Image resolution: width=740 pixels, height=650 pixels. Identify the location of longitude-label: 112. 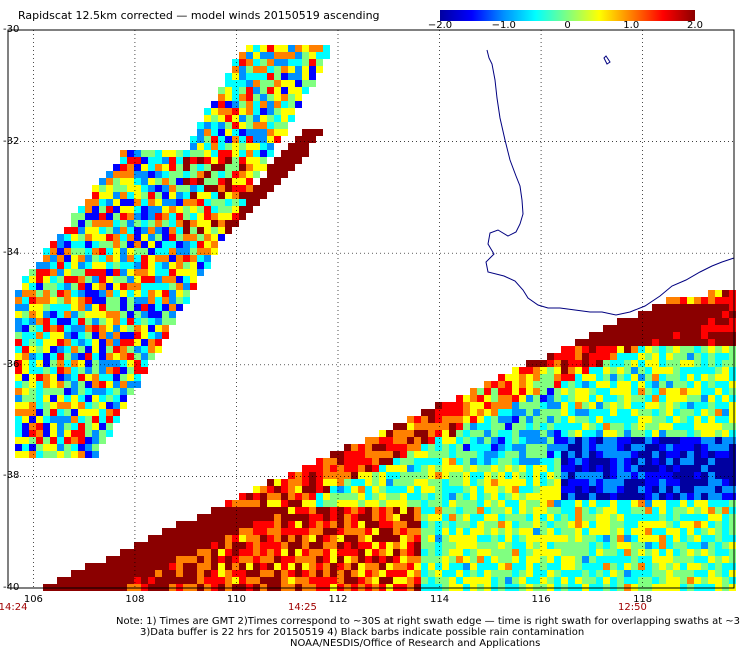
(338, 599).